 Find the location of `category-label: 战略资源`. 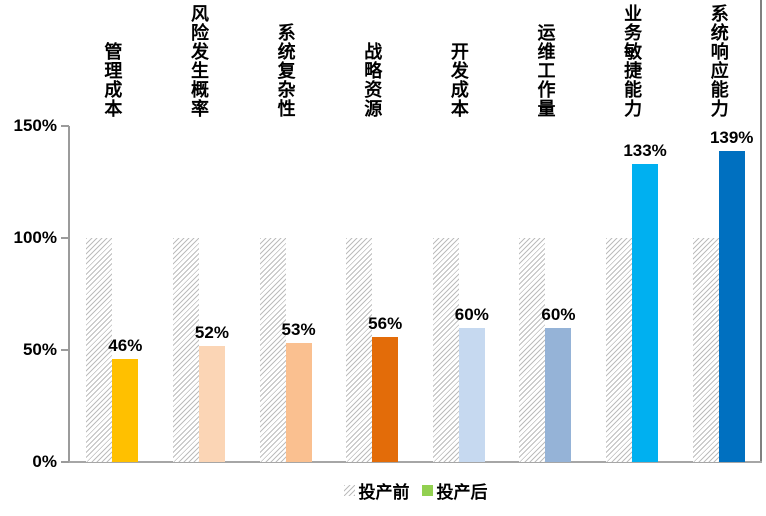

category-label: 战略资源 is located at coordinates (372, 80).